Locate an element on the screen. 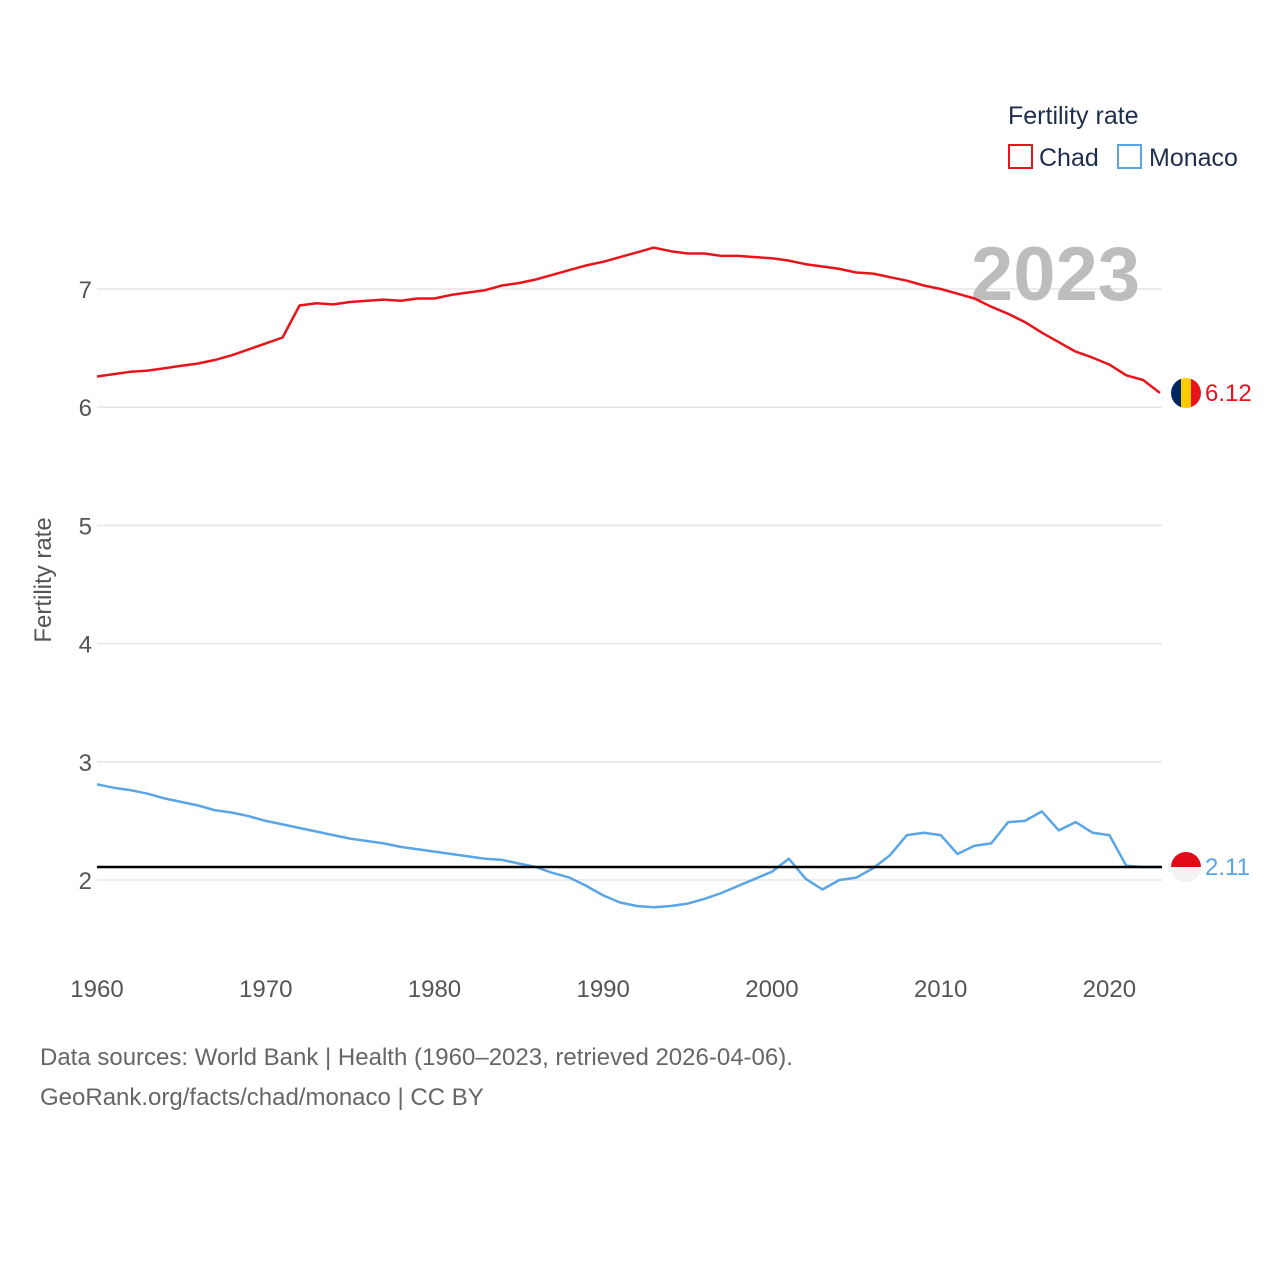 This screenshot has height=1280, width=1280. y-tick-label: 4 is located at coordinates (85, 645).